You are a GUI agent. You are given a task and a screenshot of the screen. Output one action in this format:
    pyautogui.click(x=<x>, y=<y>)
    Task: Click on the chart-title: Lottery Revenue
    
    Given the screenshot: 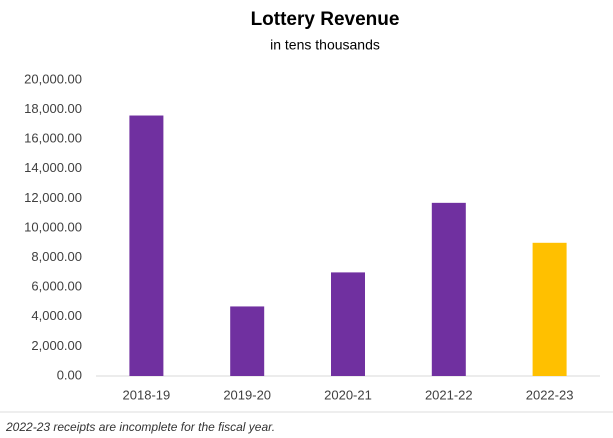 What is the action you would take?
    pyautogui.click(x=325, y=19)
    